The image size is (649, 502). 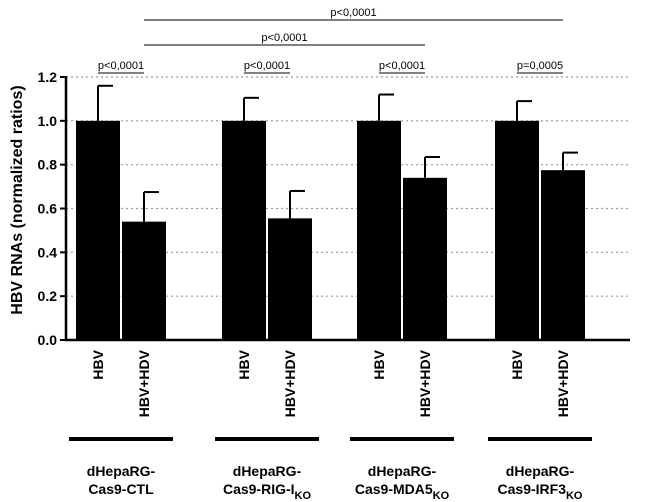 What do you see at coordinates (48, 252) in the screenshot?
I see `y-tick-label: 0.4` at bounding box center [48, 252].